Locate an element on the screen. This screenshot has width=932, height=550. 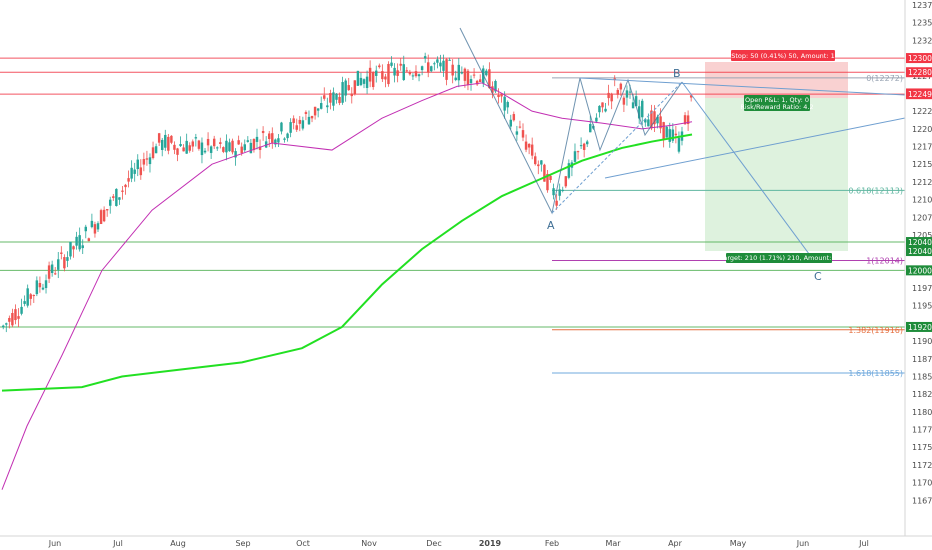
y-tick-label: 11975 is located at coordinates (922, 288).